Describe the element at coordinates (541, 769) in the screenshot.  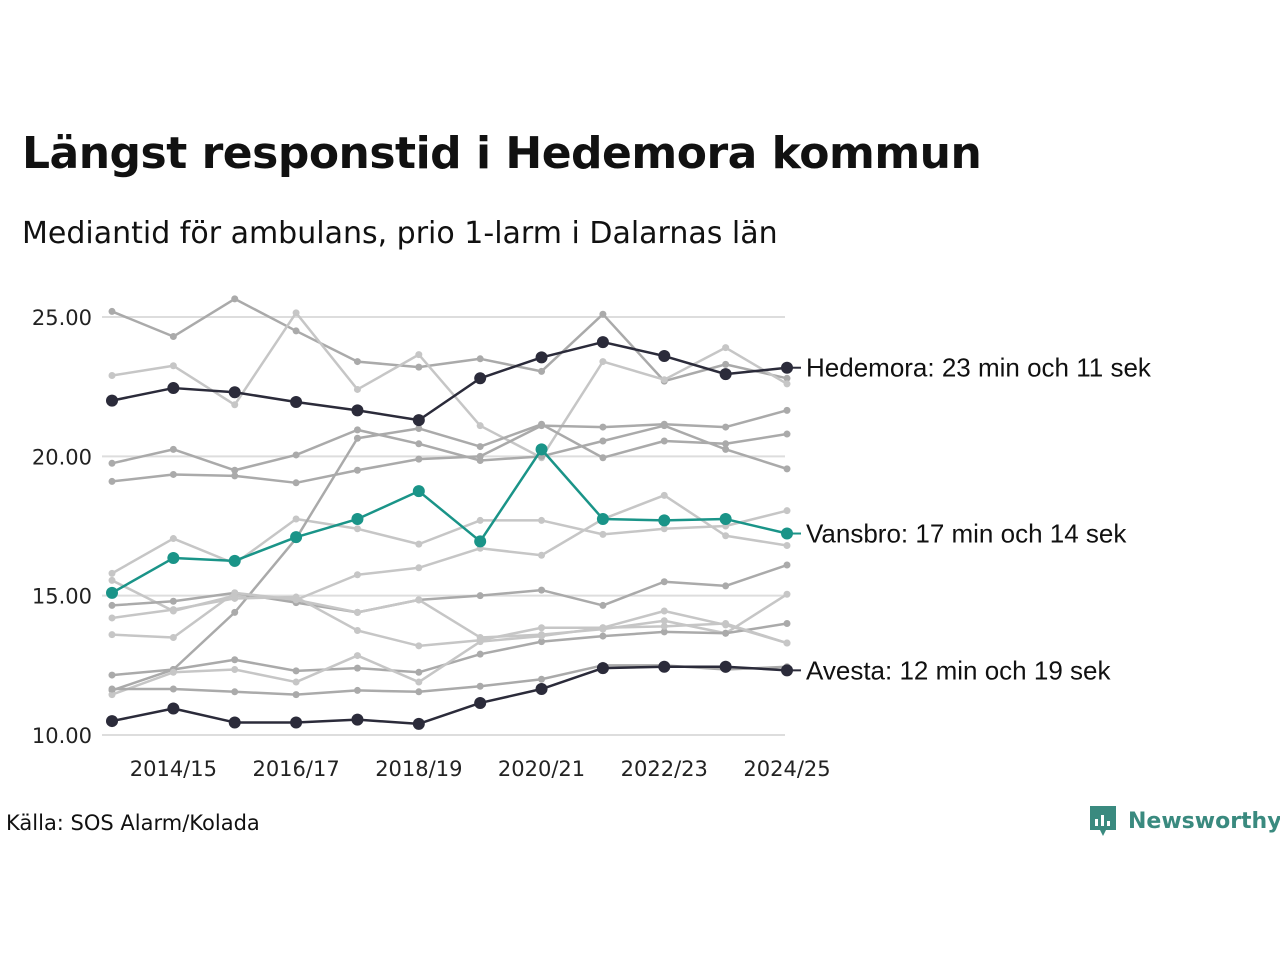
I see `x-tick-label: 2020/21` at that location.